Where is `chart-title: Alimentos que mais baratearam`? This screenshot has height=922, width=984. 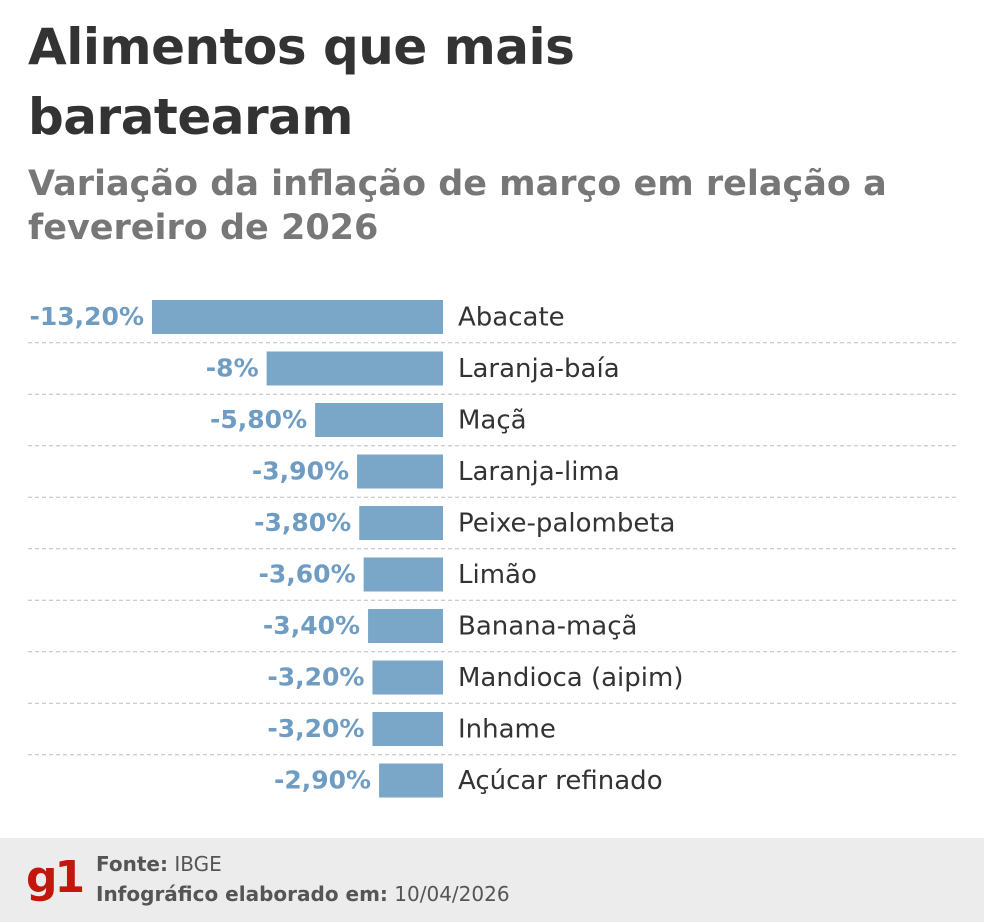
chart-title: Alimentos que mais baratearam is located at coordinates (301, 82).